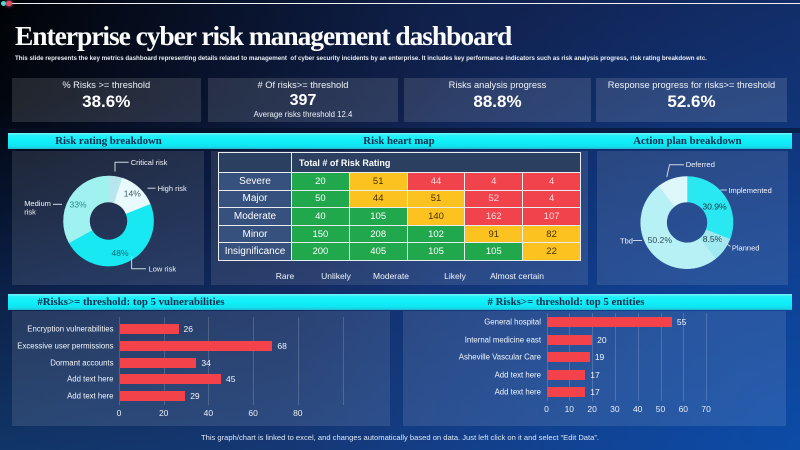 The width and height of the screenshot is (800, 450). What do you see at coordinates (659, 240) in the screenshot?
I see `svg-text: 50.2%` at bounding box center [659, 240].